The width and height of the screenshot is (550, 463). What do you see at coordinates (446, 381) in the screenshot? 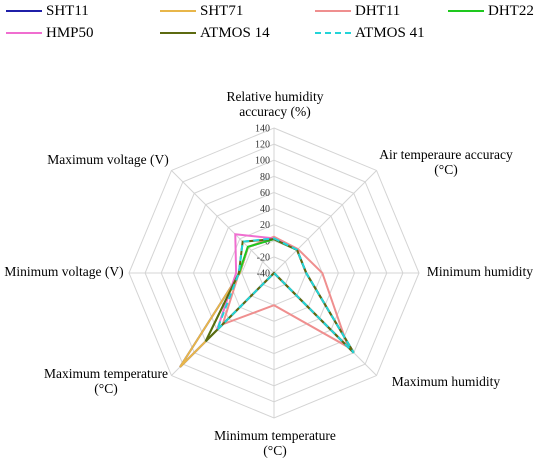
I see `axis-label: Maximum humidity` at bounding box center [446, 381].